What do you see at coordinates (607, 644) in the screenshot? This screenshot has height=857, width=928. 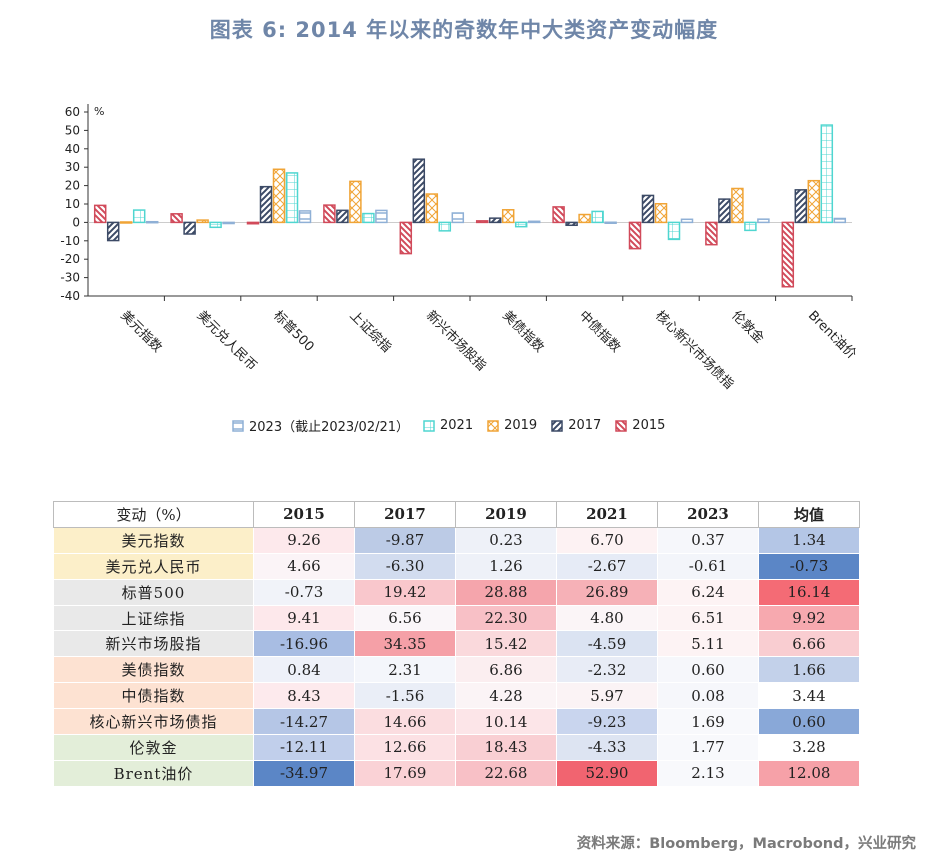 I see `table-cell: -4.59` at bounding box center [607, 644].